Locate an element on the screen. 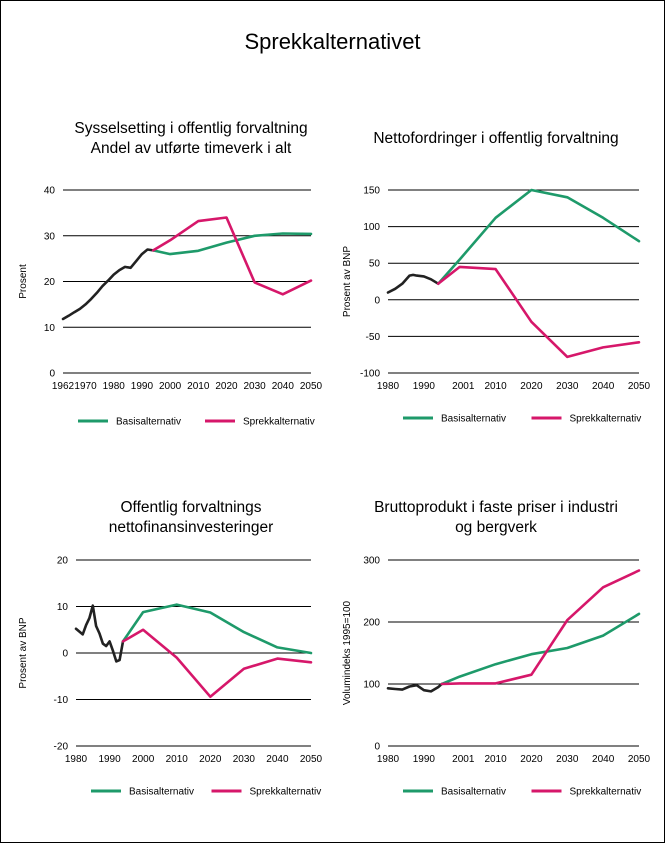 The width and height of the screenshot is (665, 843). chart-4-x-tick-label: 2010 is located at coordinates (495, 759).